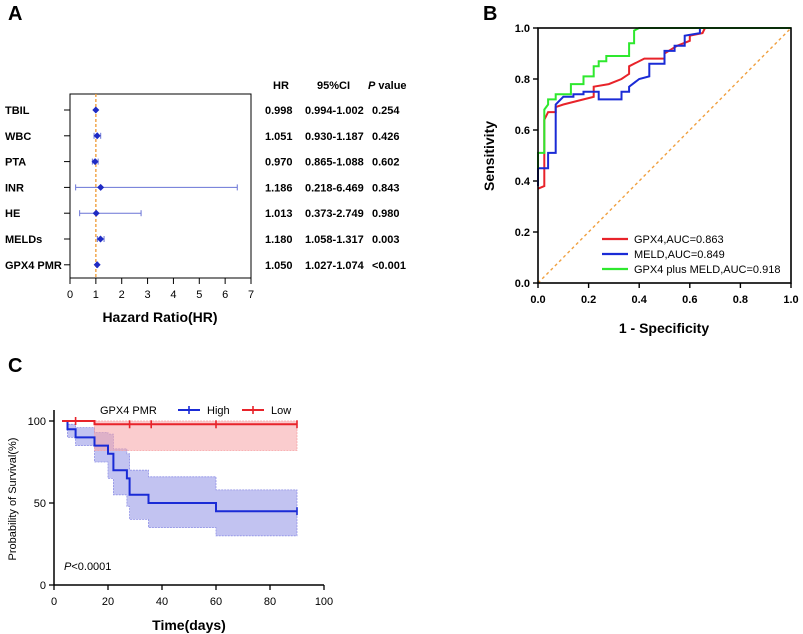 Image resolution: width=803 pixels, height=634 pixels. Describe the element at coordinates (15, 163) in the screenshot. I see `forest-row-label: PTA` at that location.